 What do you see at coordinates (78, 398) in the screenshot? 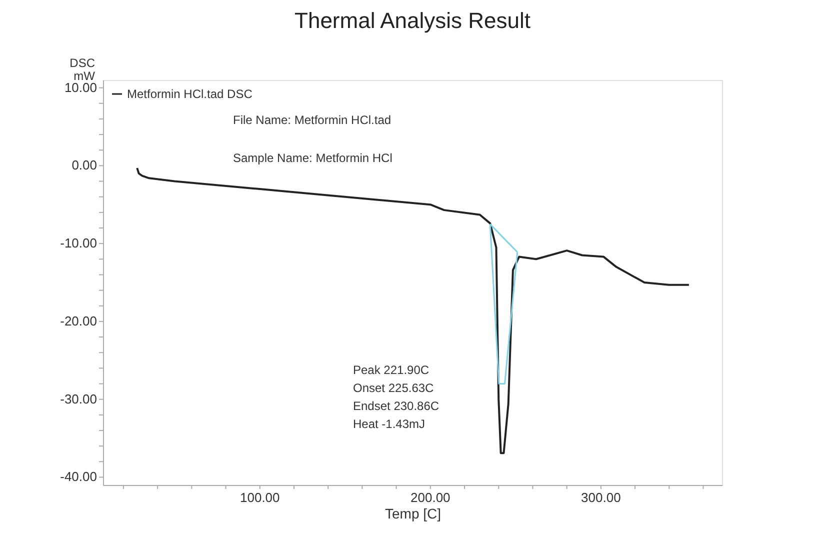
I see `y-tick-label: -30.00` at bounding box center [78, 398].